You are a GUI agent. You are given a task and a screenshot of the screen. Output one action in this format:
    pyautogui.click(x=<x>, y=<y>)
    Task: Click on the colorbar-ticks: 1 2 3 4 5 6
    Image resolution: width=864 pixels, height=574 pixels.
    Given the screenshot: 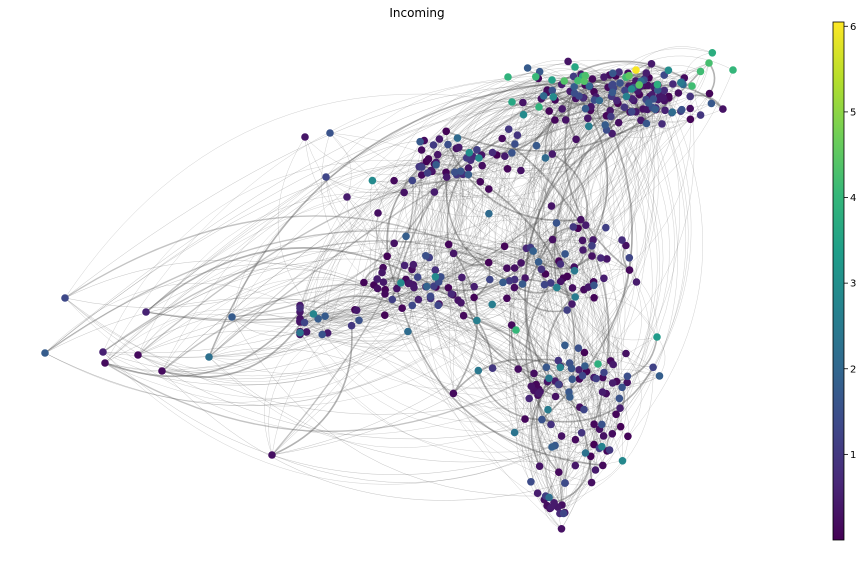 What is the action you would take?
    pyautogui.click(x=850, y=241)
    